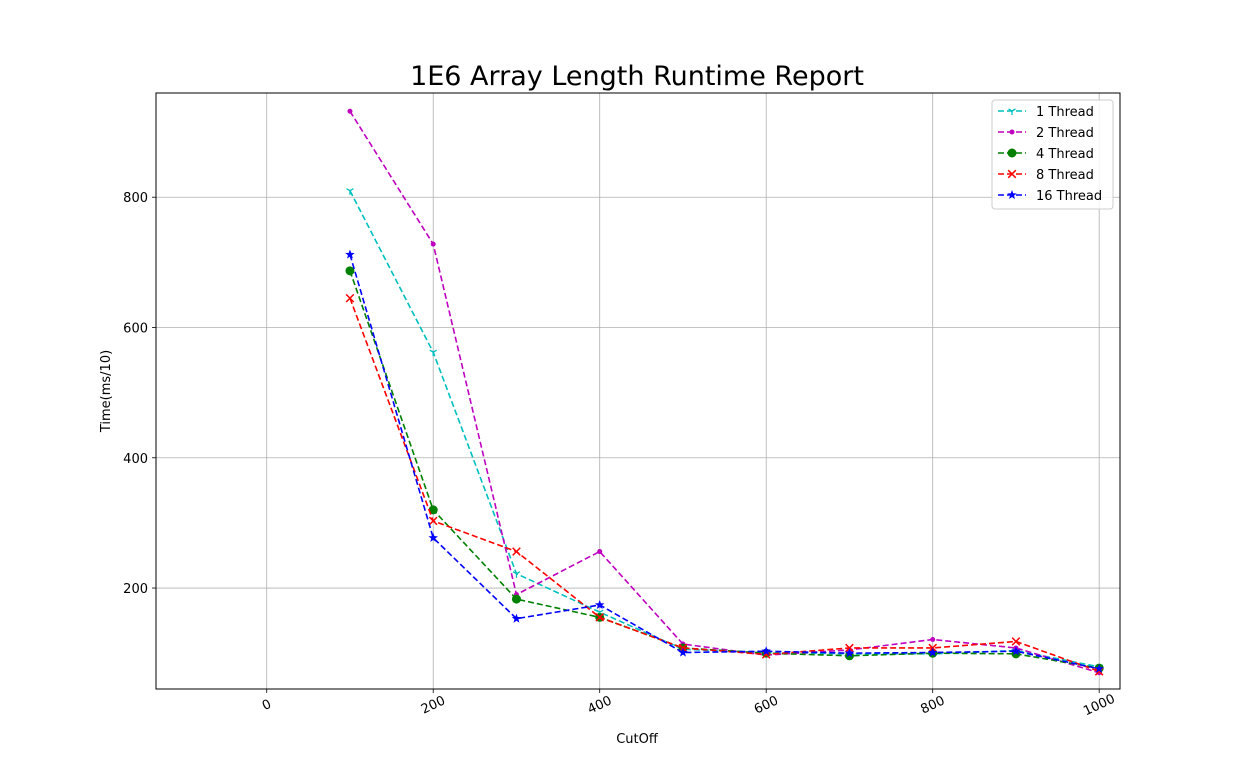 This screenshot has height=774, width=1244. I want to click on x-tick-label: 600, so click(766, 705).